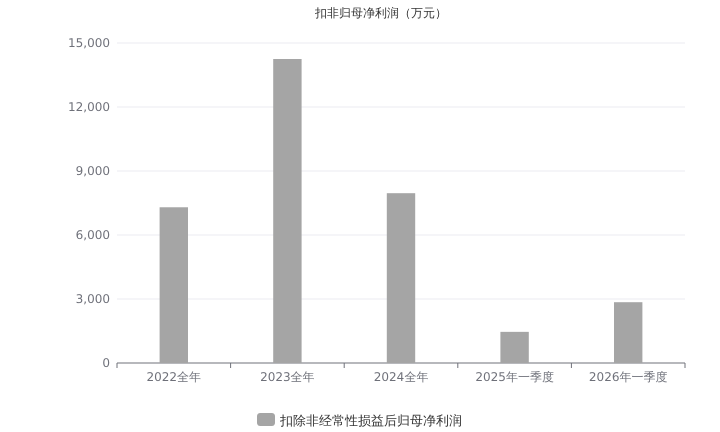 The image size is (720, 432). What do you see at coordinates (93, 171) in the screenshot?
I see `y-tick-label: 9,000` at bounding box center [93, 171].